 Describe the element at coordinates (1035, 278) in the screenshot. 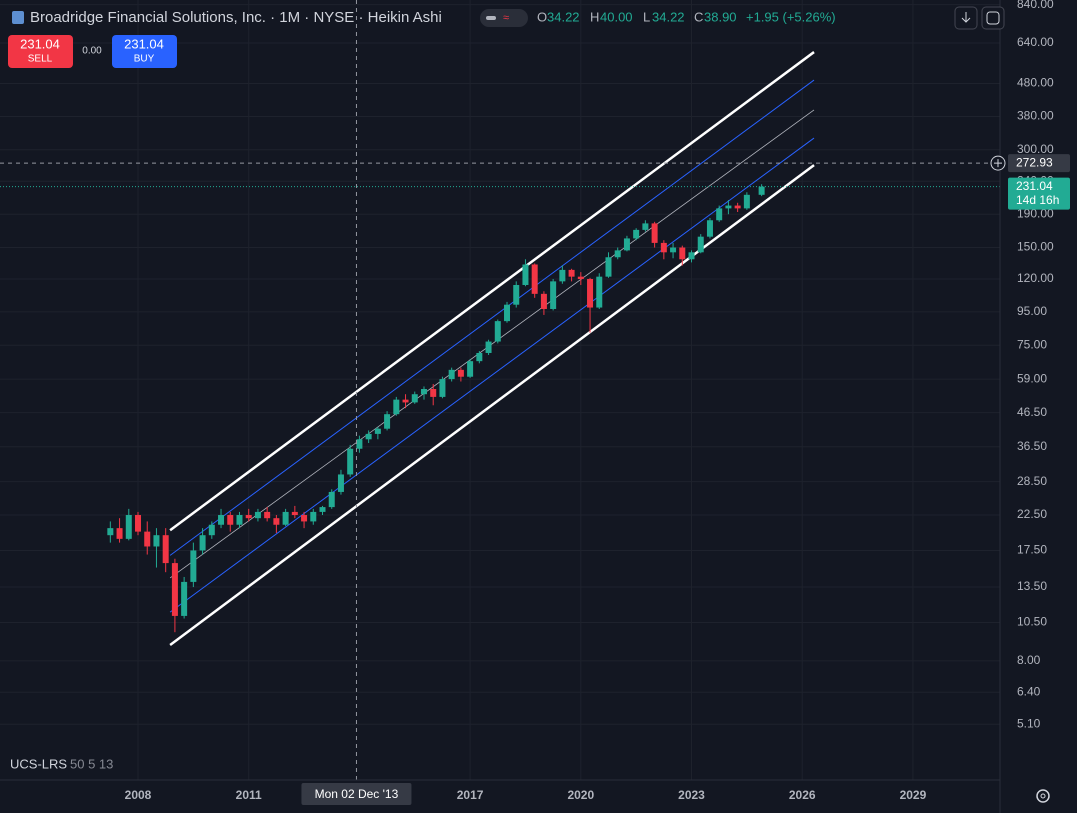

I see `y-tick-label: 120.00` at that location.